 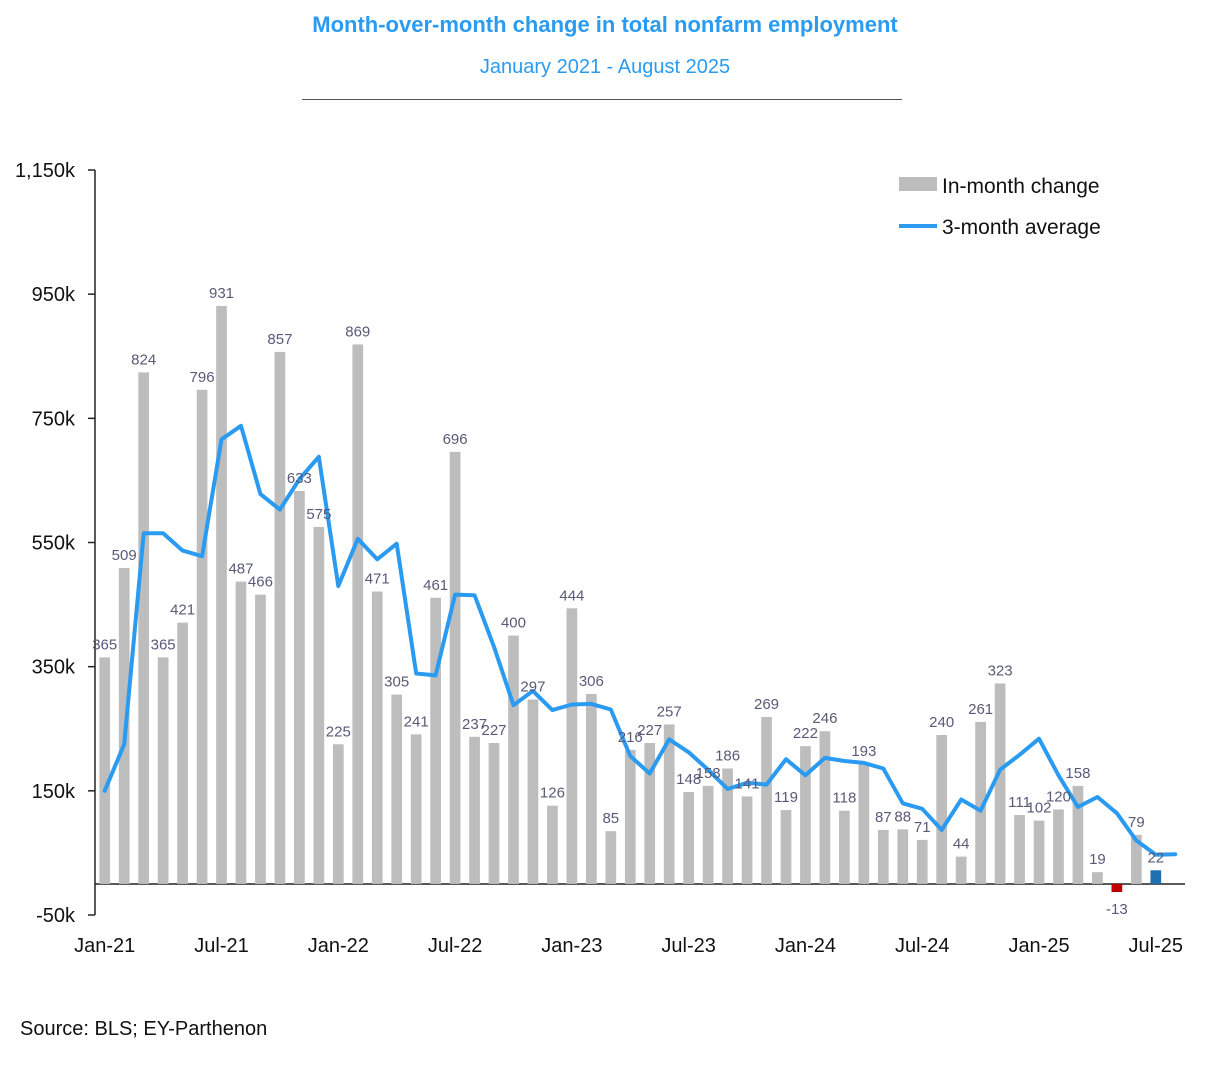 What do you see at coordinates (1038, 946) in the screenshot?
I see `x-tick-label: Jan-25` at bounding box center [1038, 946].